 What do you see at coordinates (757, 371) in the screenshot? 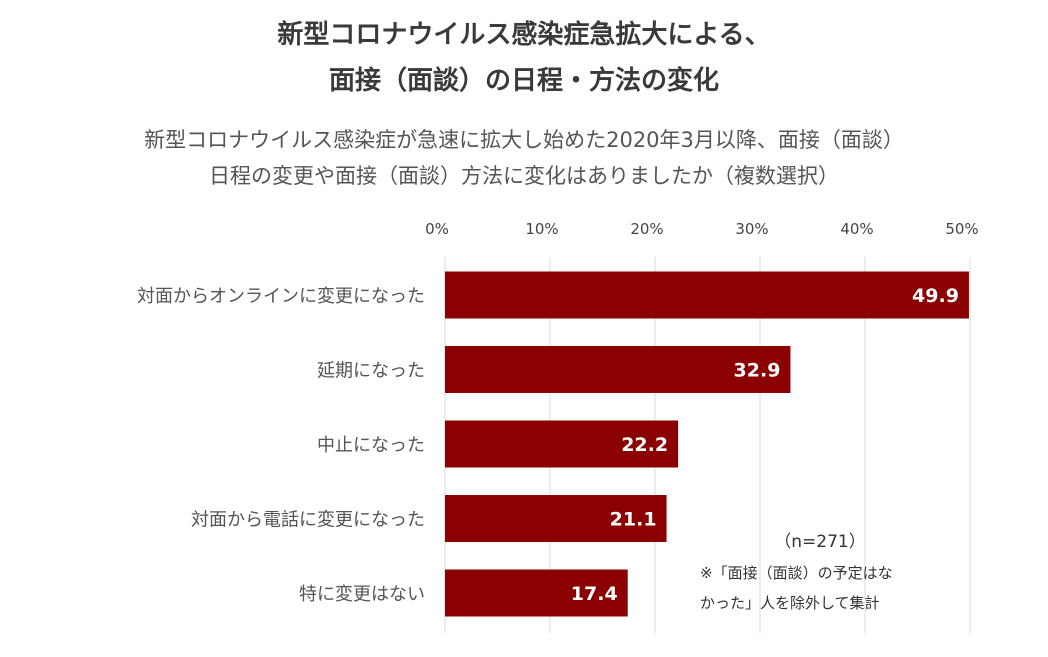
I see `value-label-2: 32.9` at bounding box center [757, 371].